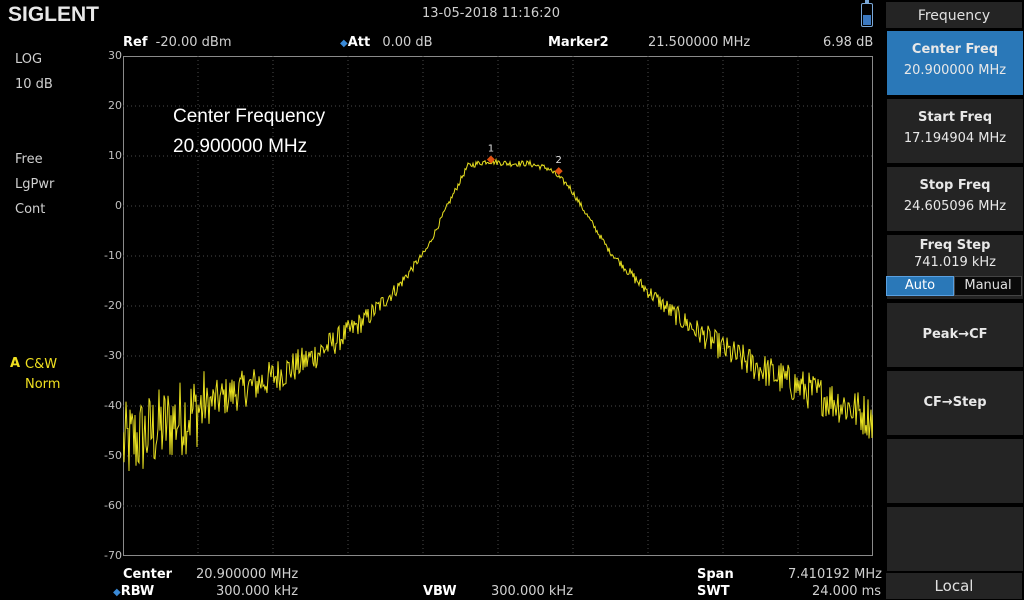  Describe the element at coordinates (955, 206) in the screenshot. I see `stop-freq-value: 24.605096 MHz` at that location.